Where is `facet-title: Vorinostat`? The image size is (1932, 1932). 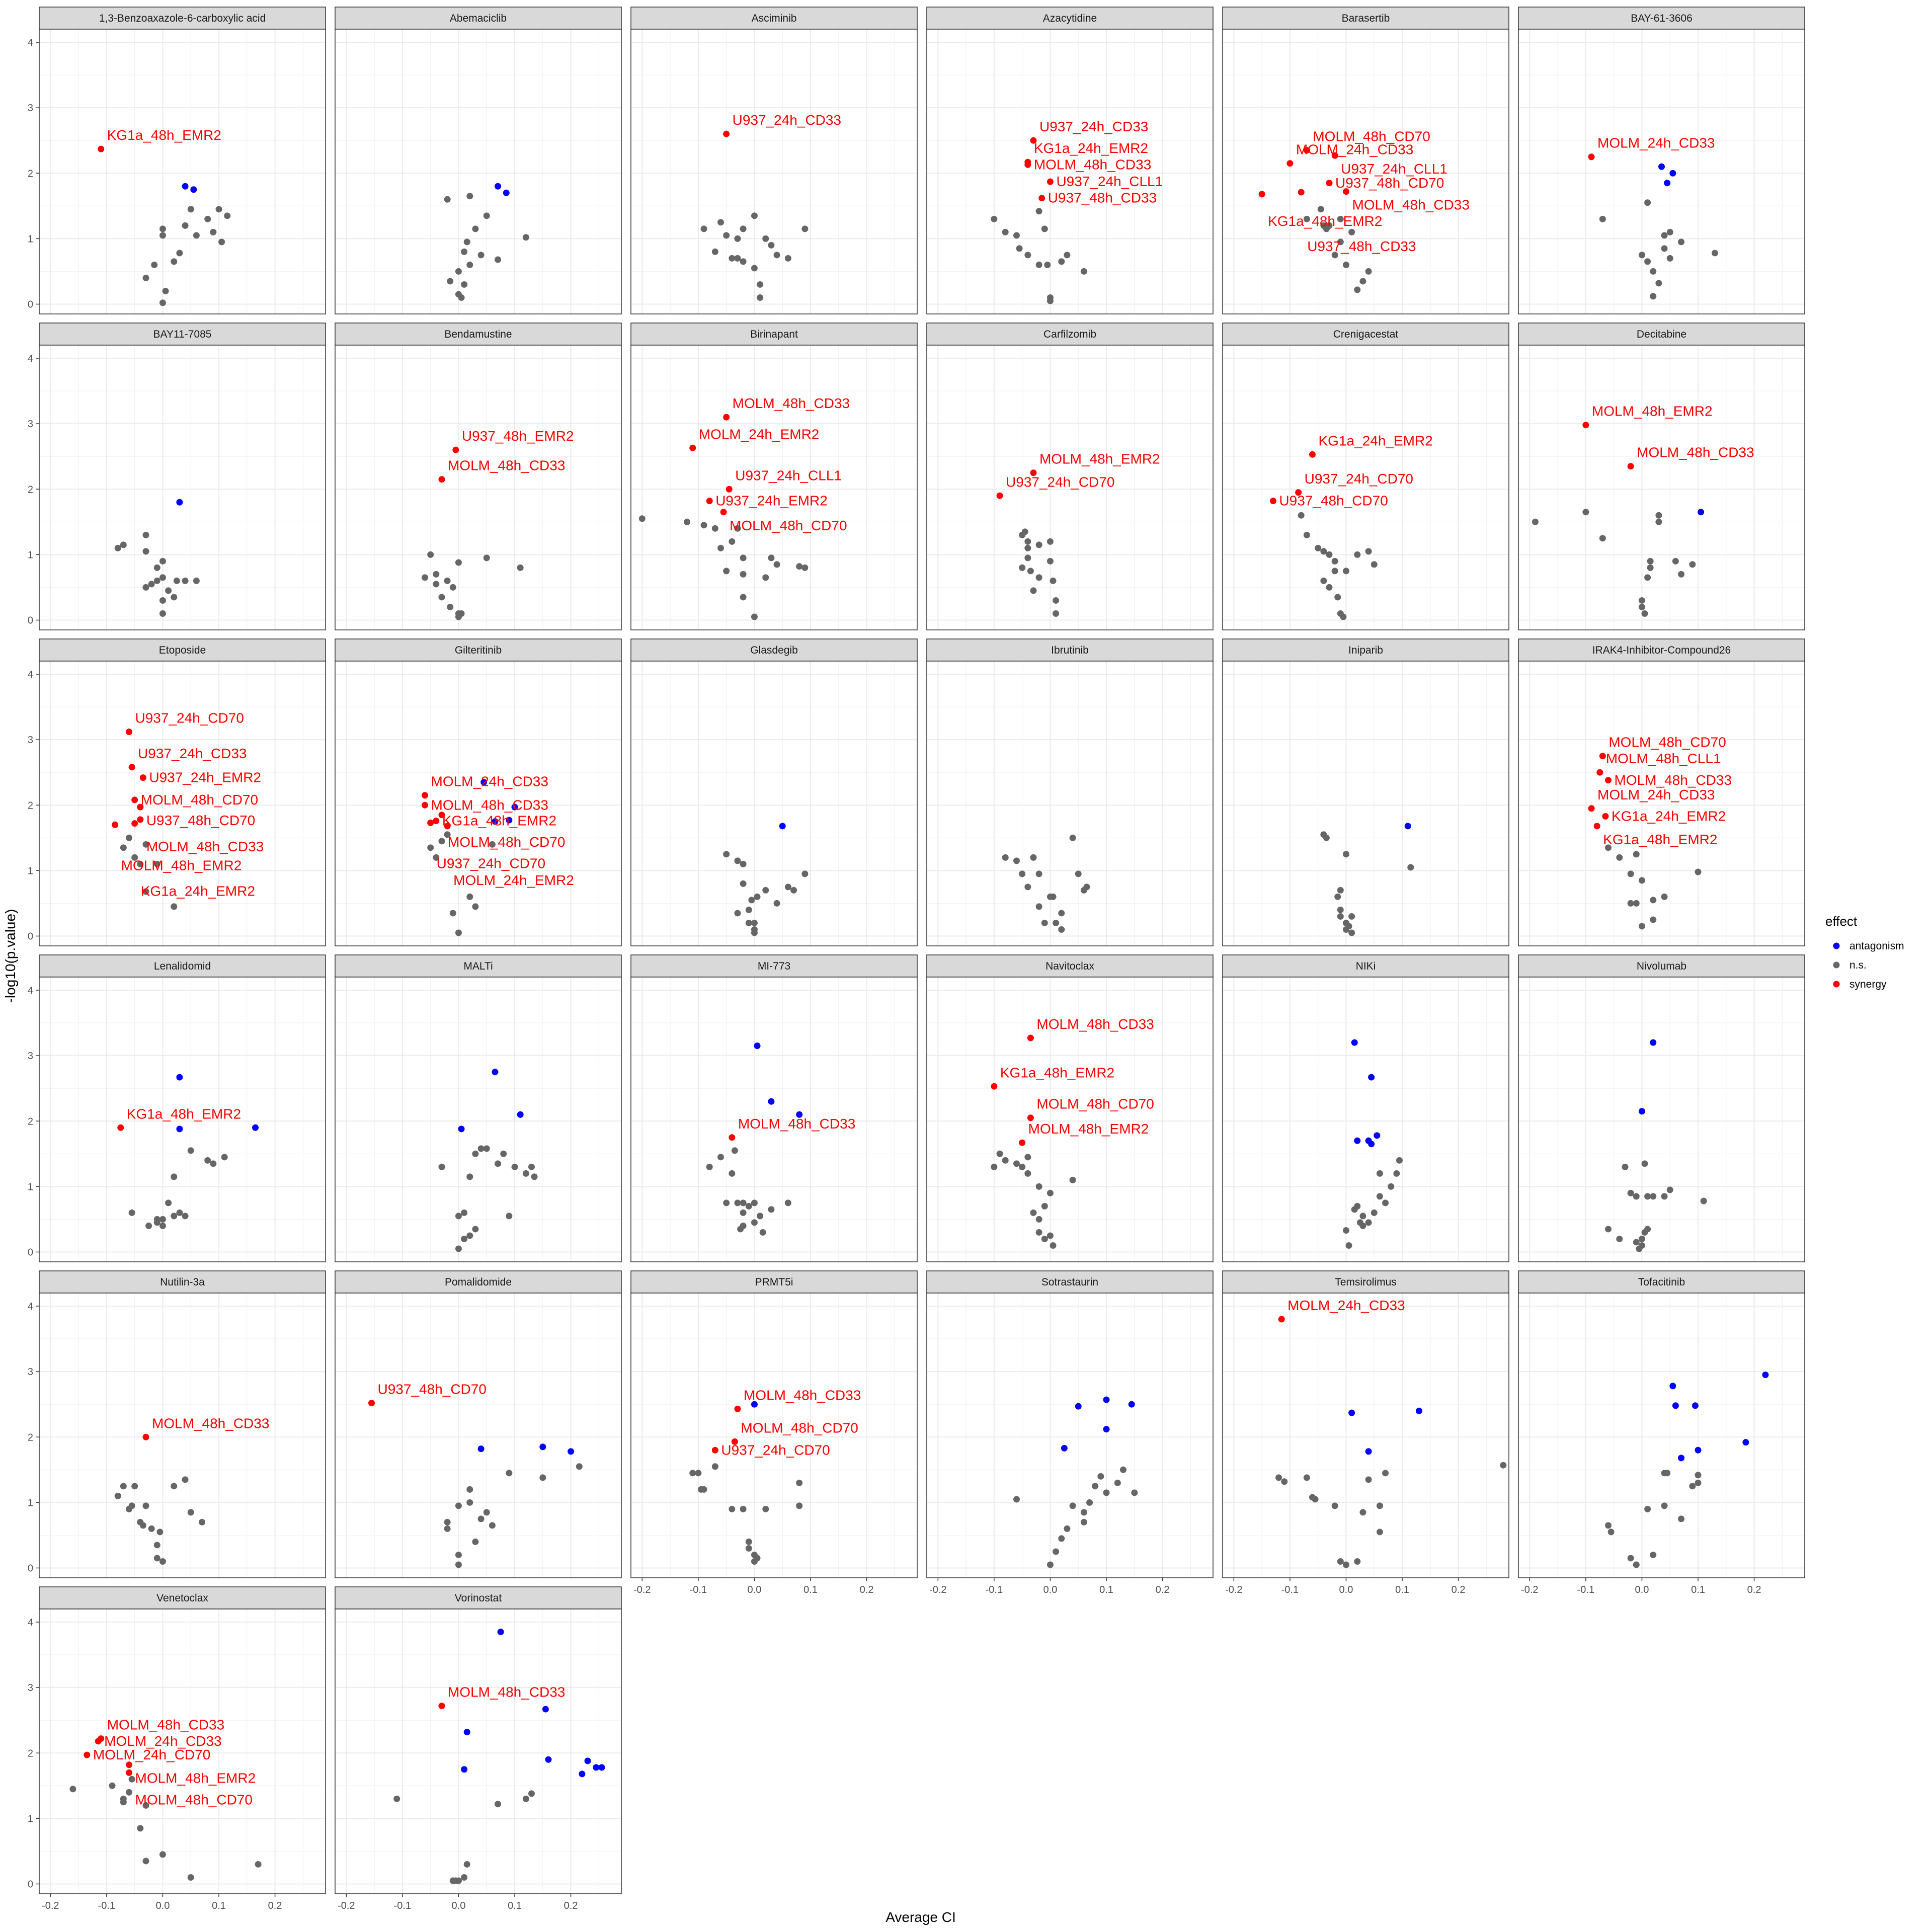 facet-title: Vorinostat is located at coordinates (478, 1598).